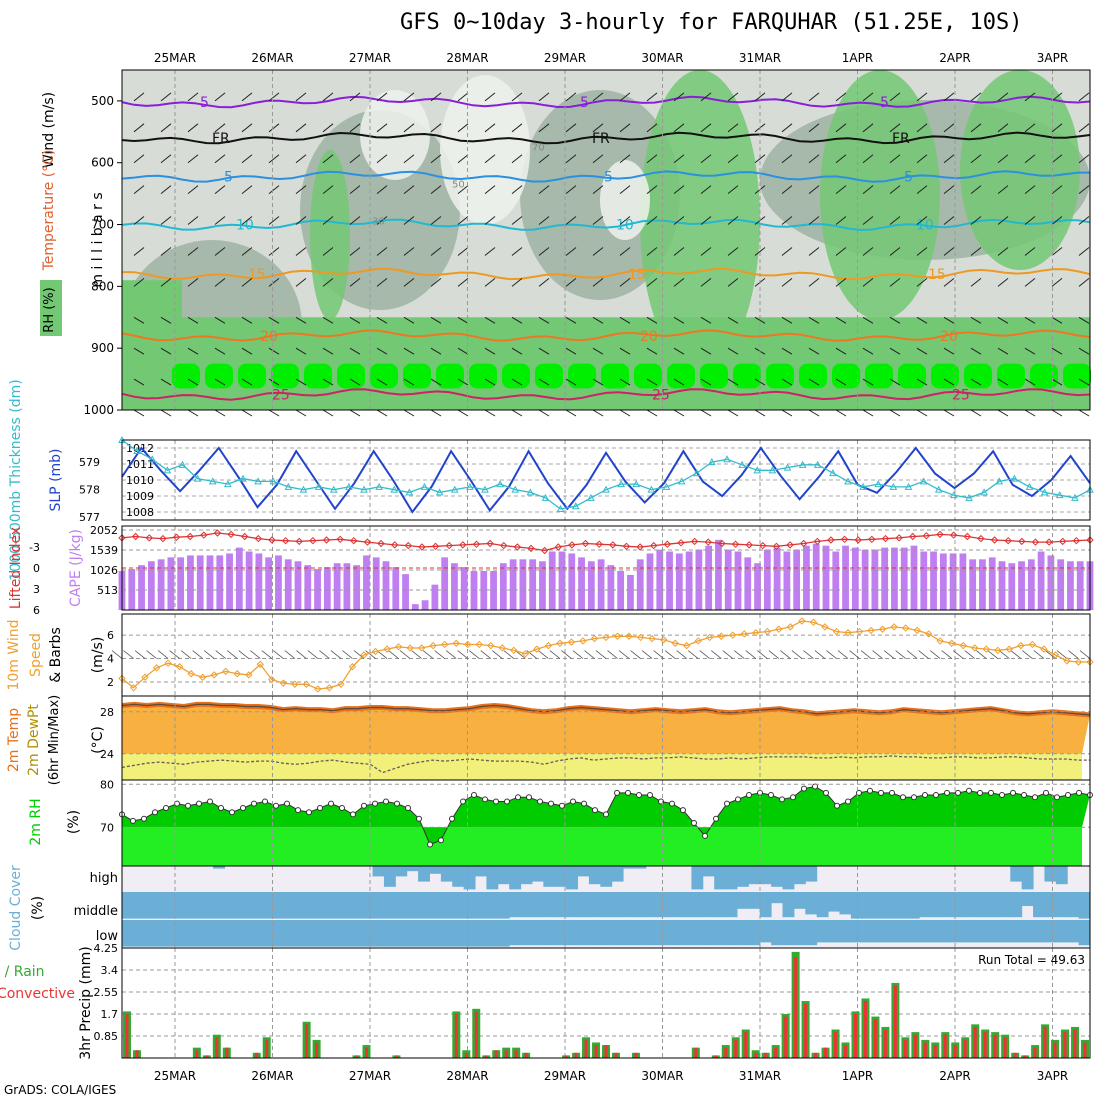 This screenshot has height=1100, width=1100. I want to click on isotherm-label: FR, so click(601, 139).